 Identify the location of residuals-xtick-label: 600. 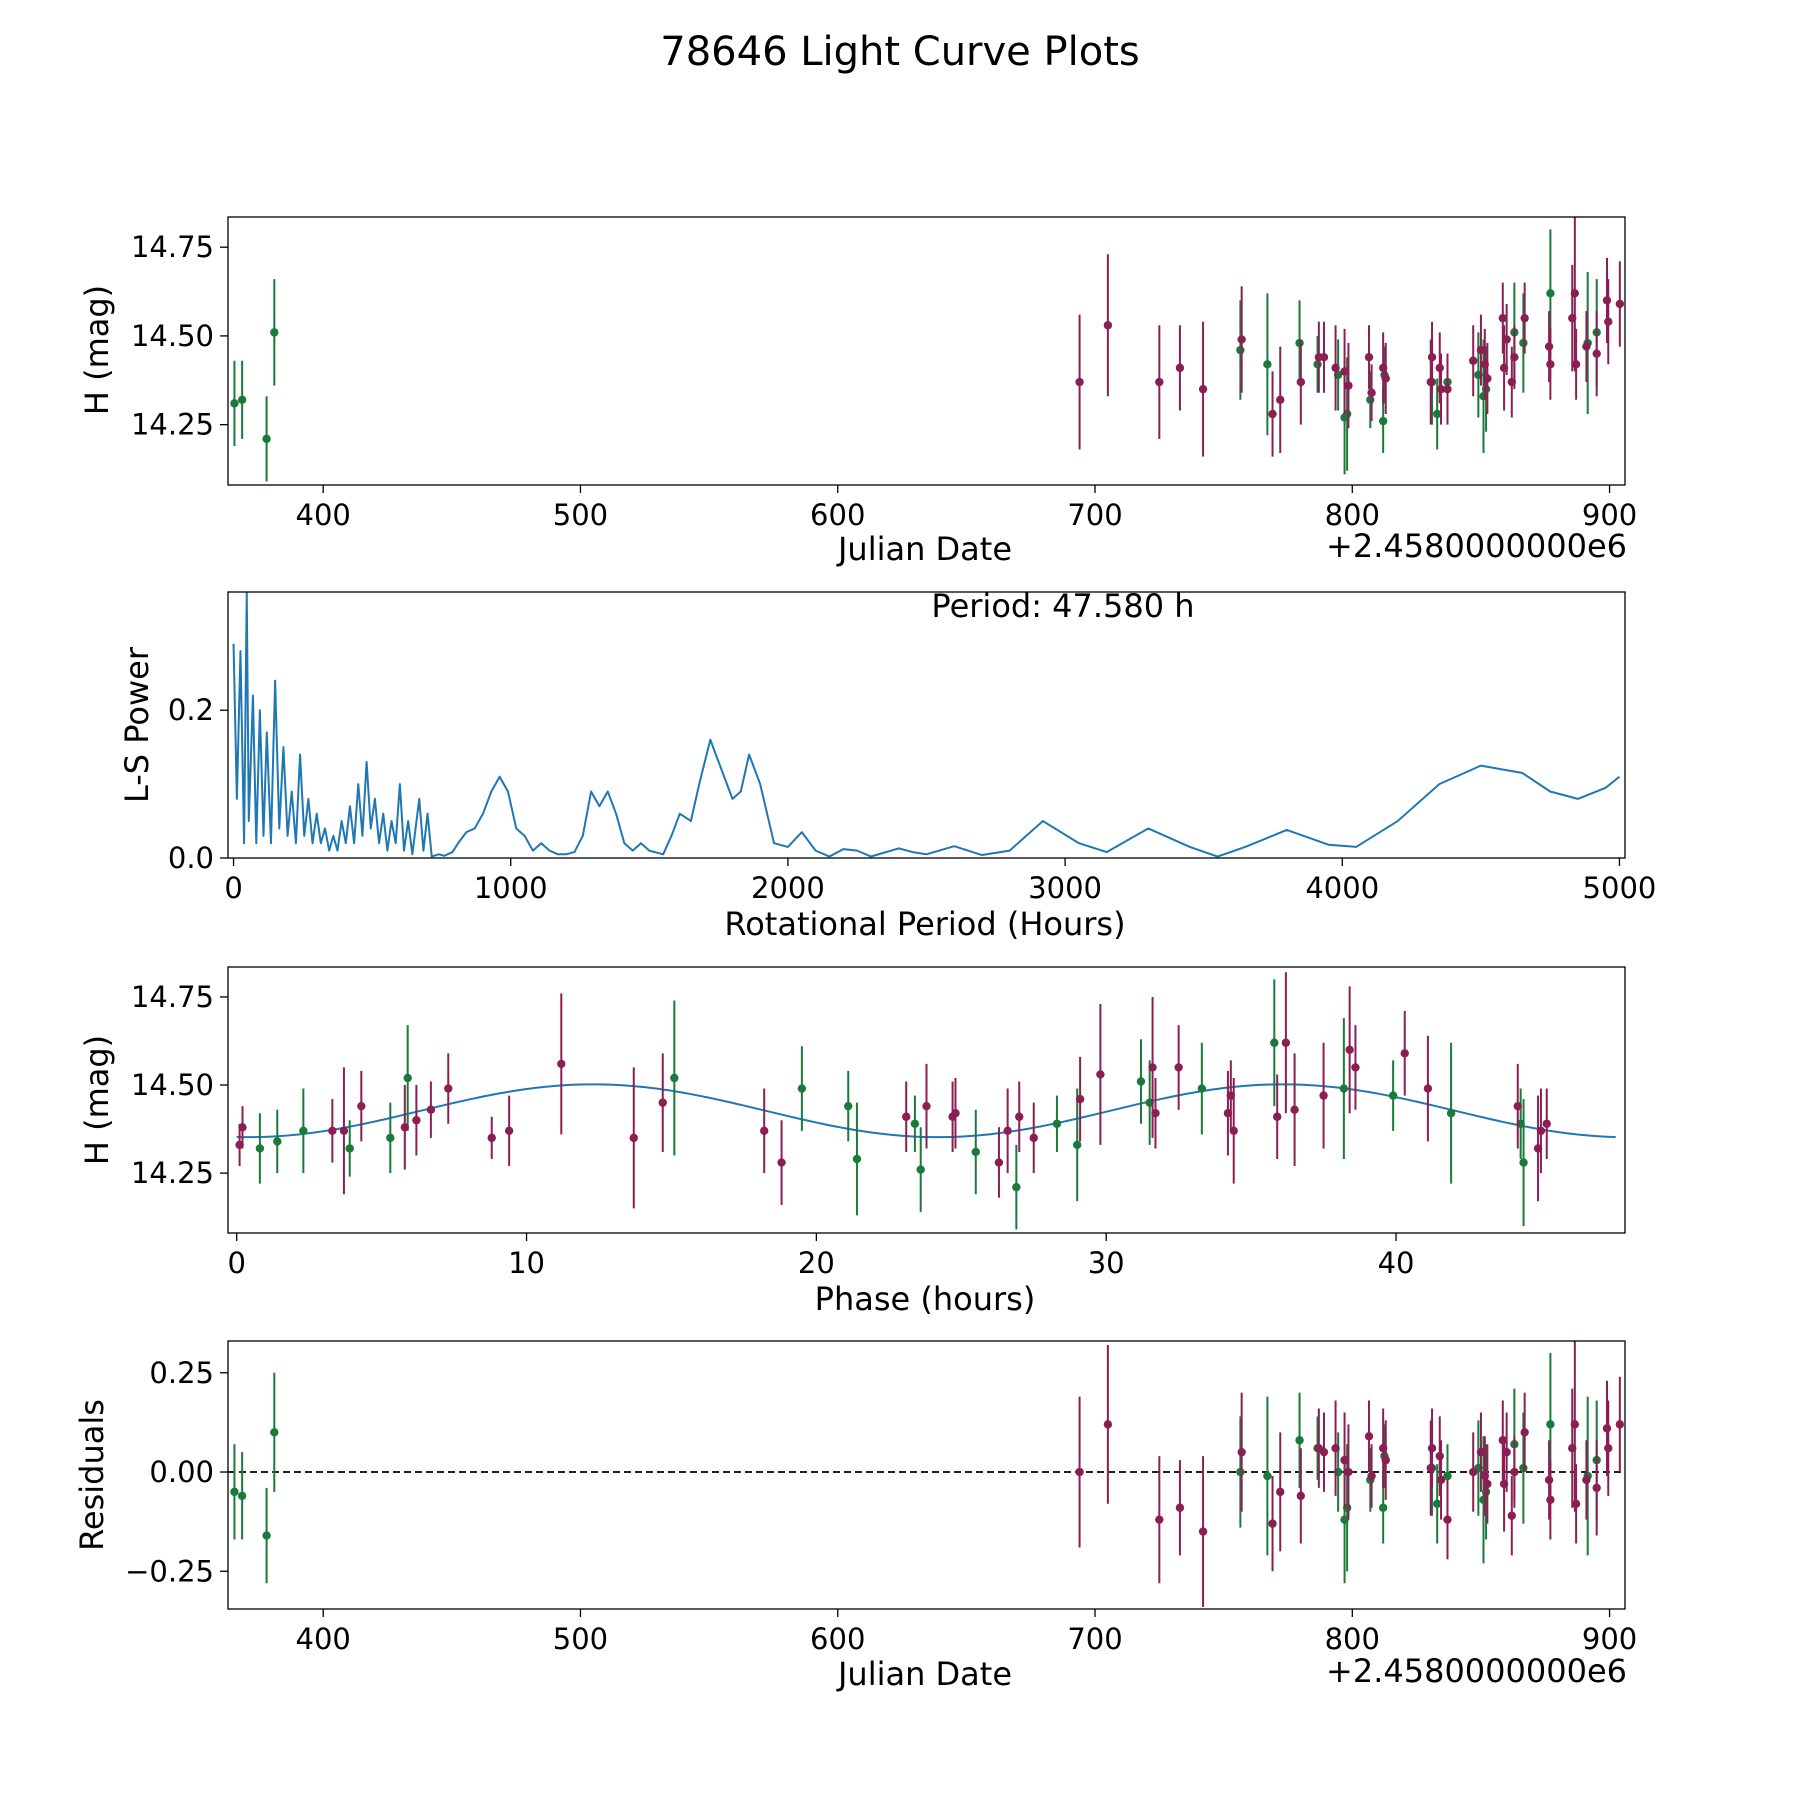
(837, 1639).